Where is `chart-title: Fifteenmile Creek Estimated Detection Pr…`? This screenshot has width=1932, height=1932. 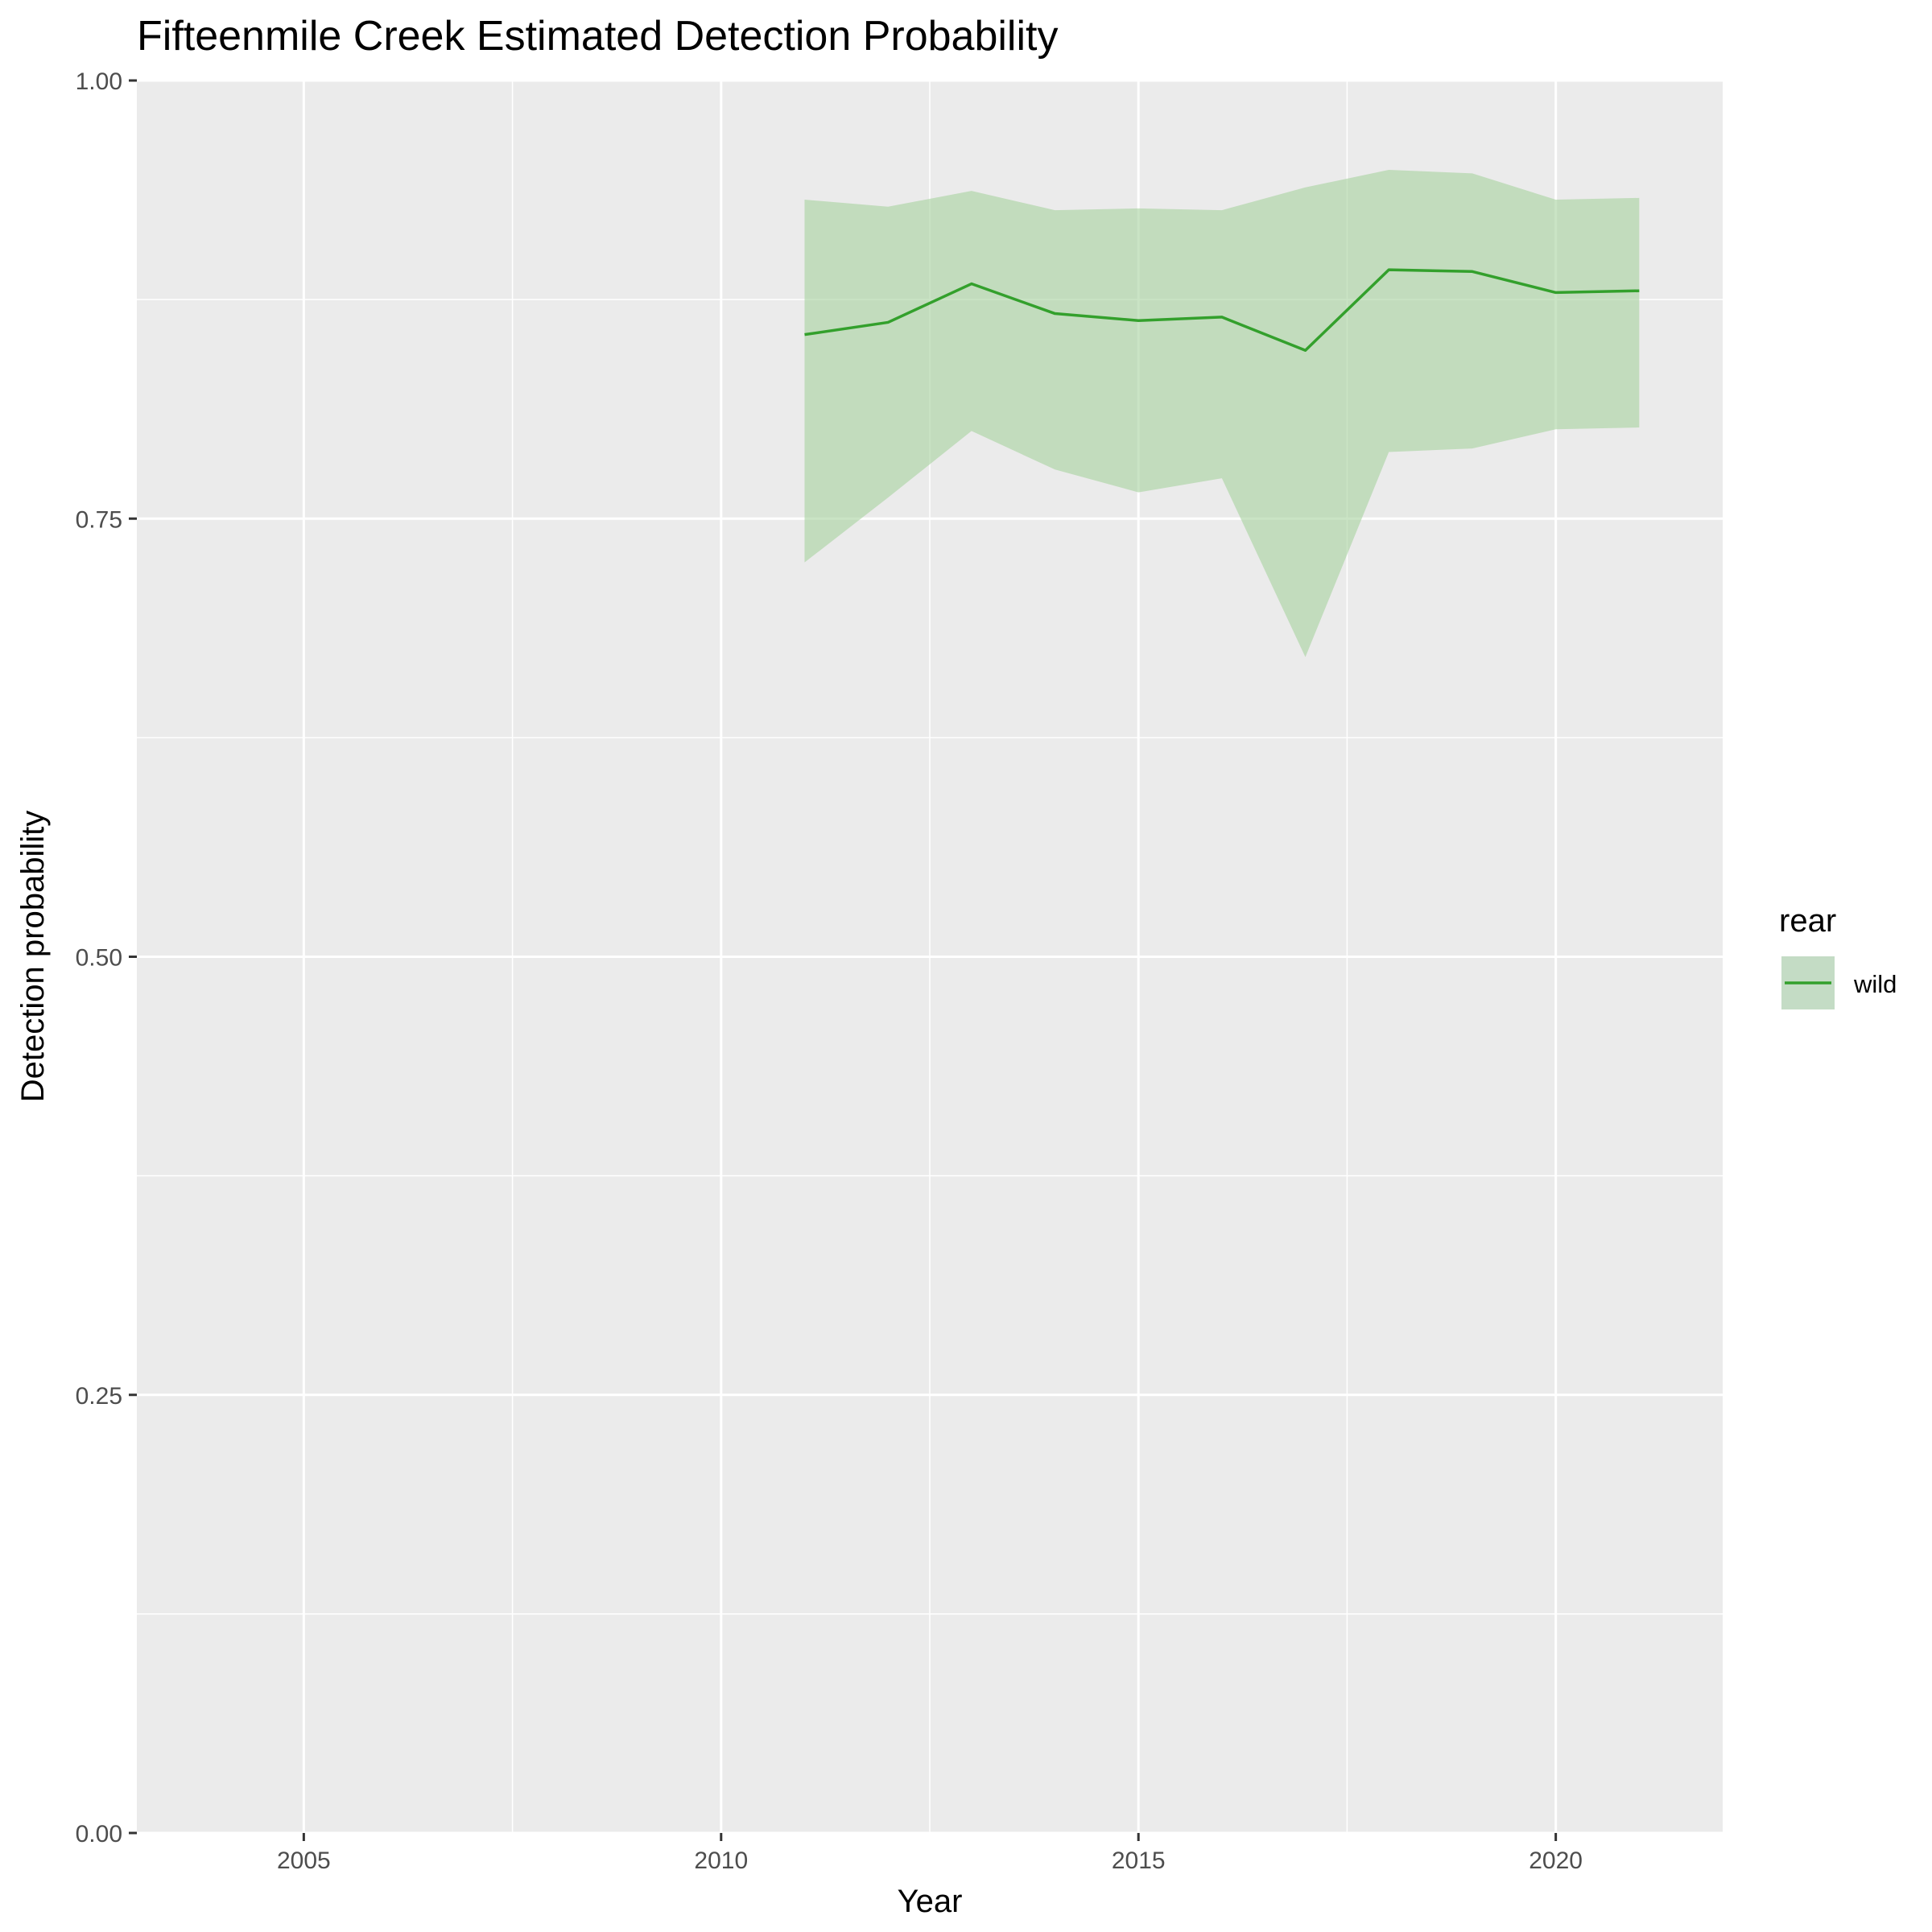 chart-title: Fifteenmile Creek Estimated Detection Pr… is located at coordinates (597, 36).